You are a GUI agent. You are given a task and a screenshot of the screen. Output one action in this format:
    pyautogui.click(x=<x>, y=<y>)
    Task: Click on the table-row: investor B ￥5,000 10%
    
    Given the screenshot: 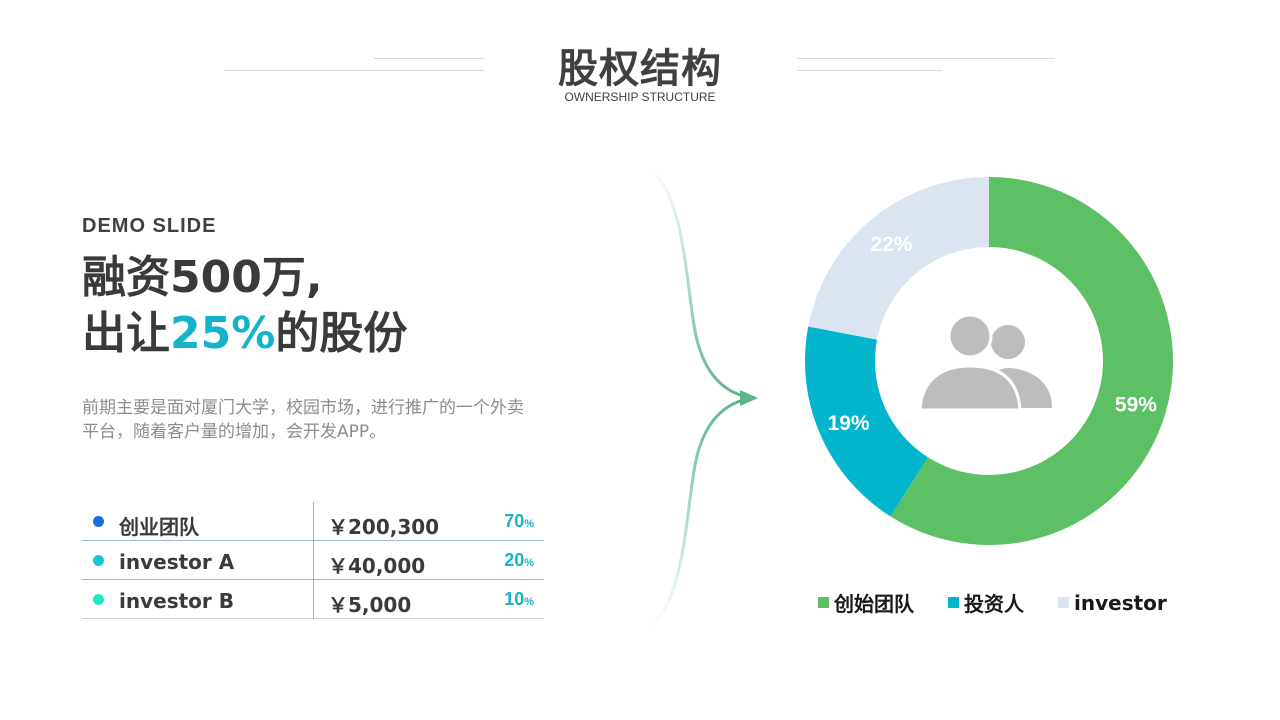 What is the action you would take?
    pyautogui.click(x=313, y=599)
    